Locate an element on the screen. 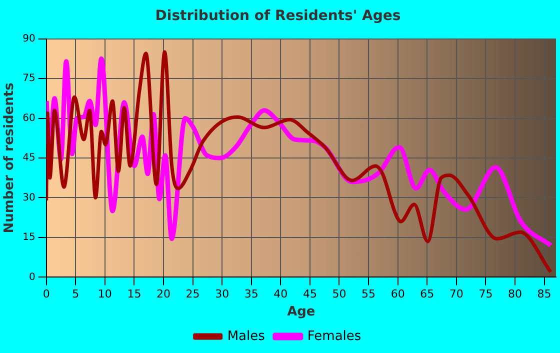 Image resolution: width=560 pixels, height=353 pixels. x-tick-label: 20 is located at coordinates (163, 294).